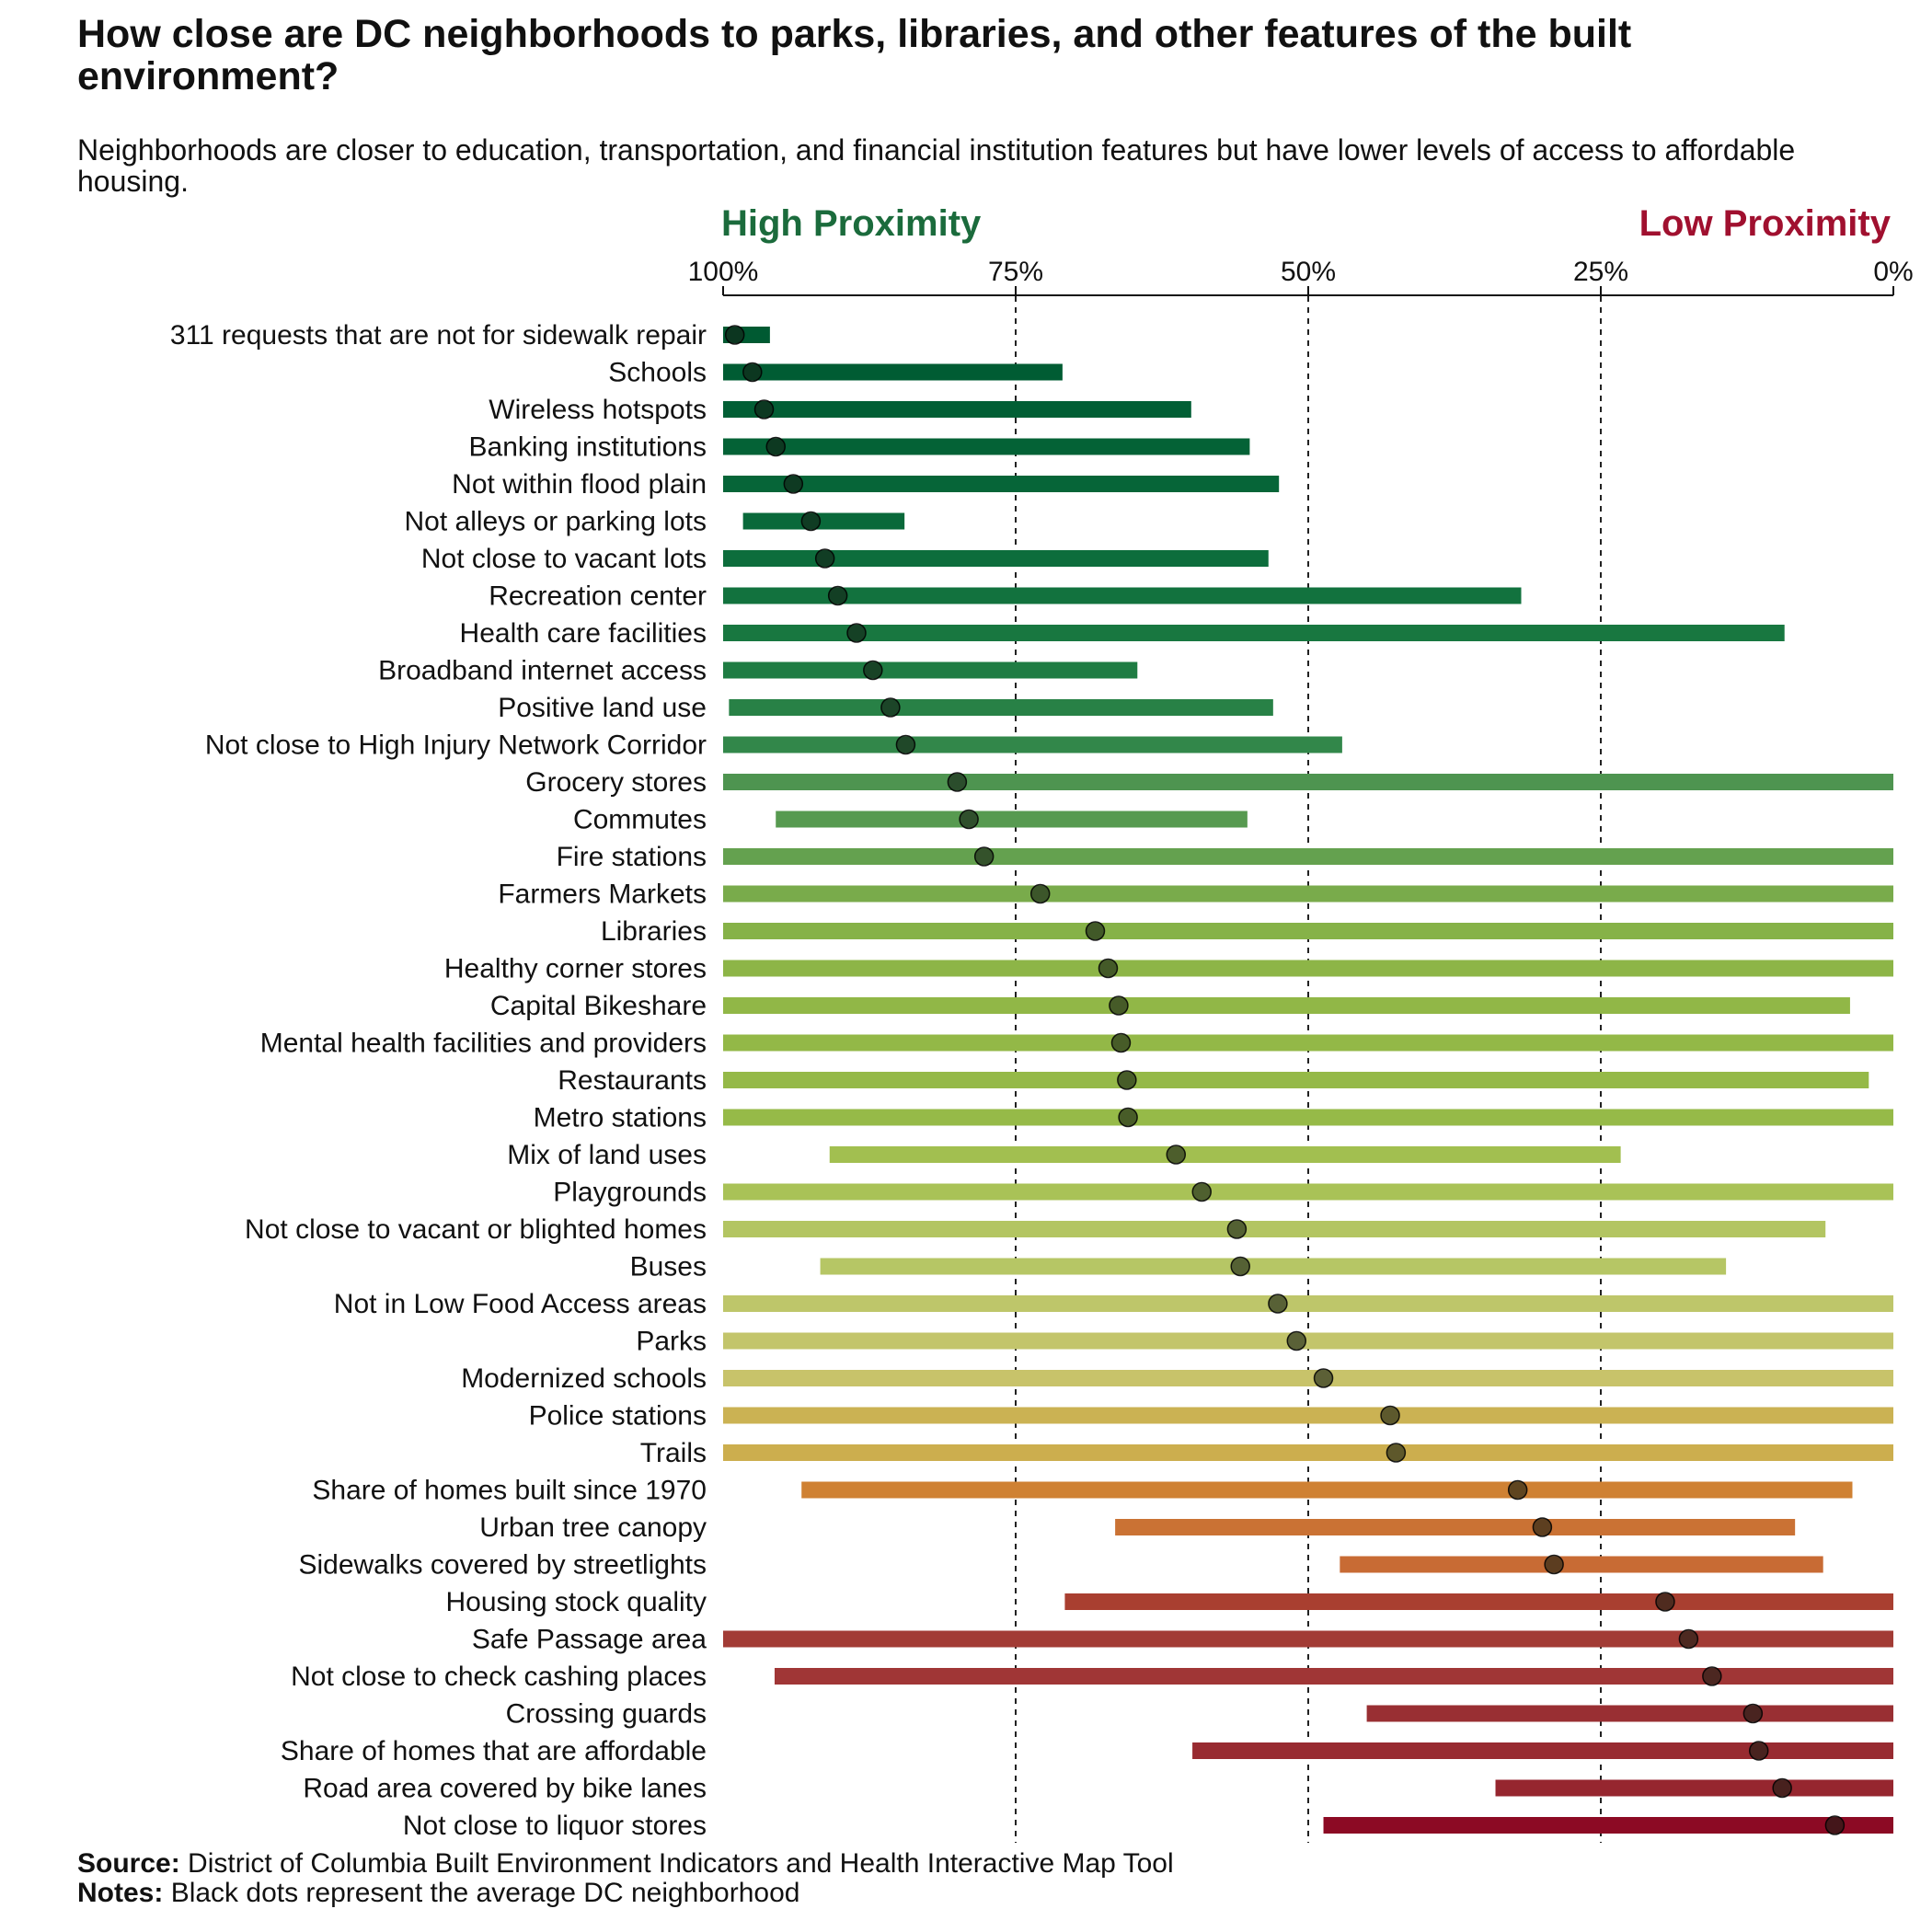  What do you see at coordinates (1308, 272) in the screenshot?
I see `x-tick-label: 50%` at bounding box center [1308, 272].